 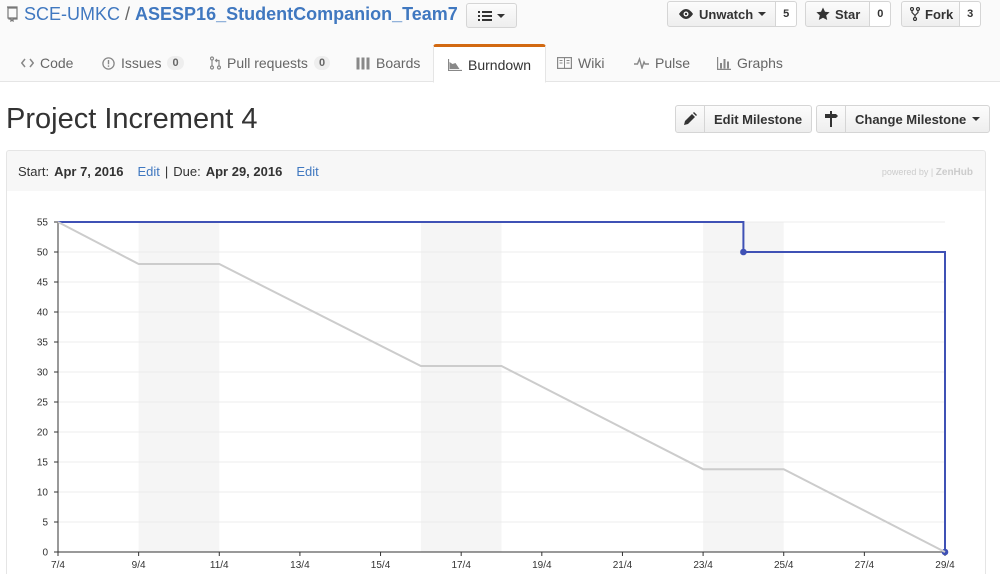 What do you see at coordinates (724, 63) in the screenshot?
I see `graph-icon` at bounding box center [724, 63].